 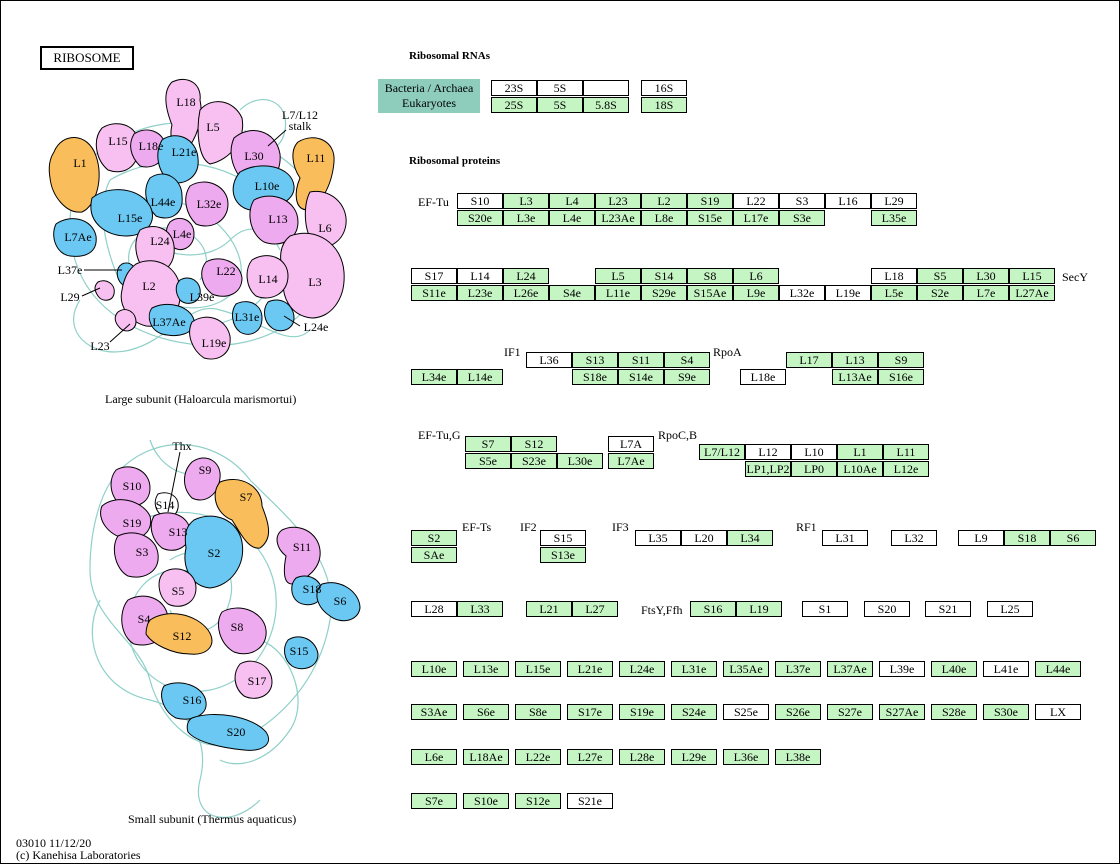 What do you see at coordinates (488, 444) in the screenshot?
I see `protein-box-s7: S7` at bounding box center [488, 444].